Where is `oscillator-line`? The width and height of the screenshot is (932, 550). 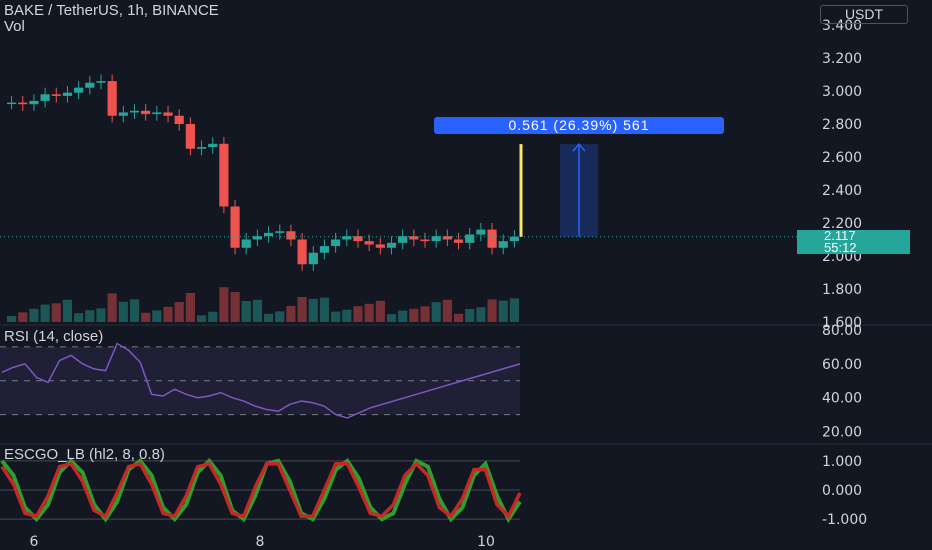
oscillator-line is located at coordinates (261, 490).